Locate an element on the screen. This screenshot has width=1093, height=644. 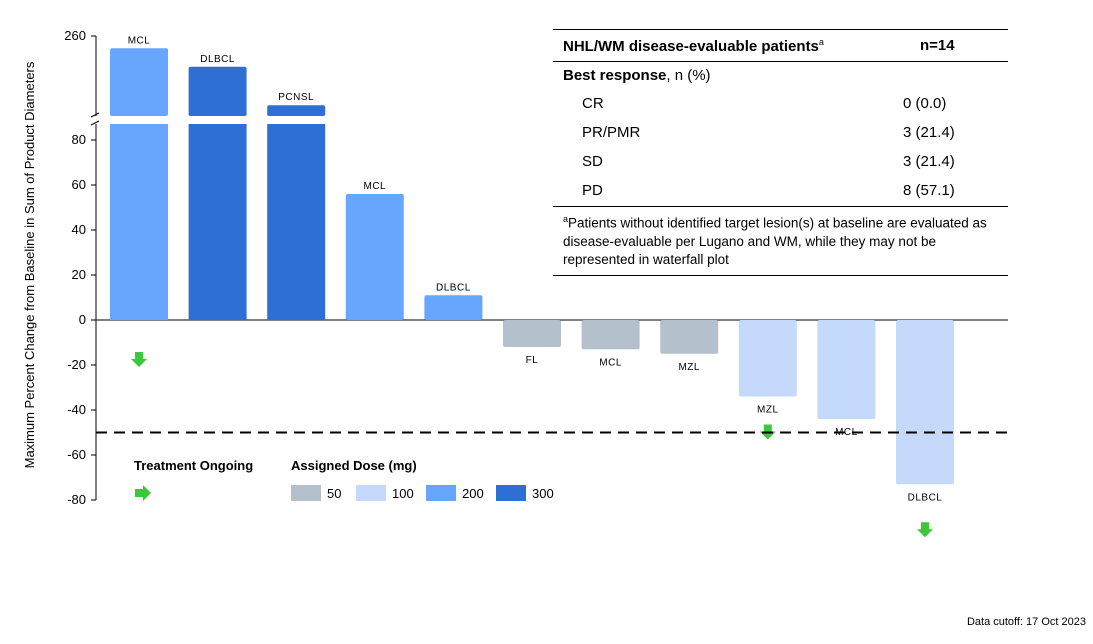
y-tick-label: -80 is located at coordinates (76, 499).